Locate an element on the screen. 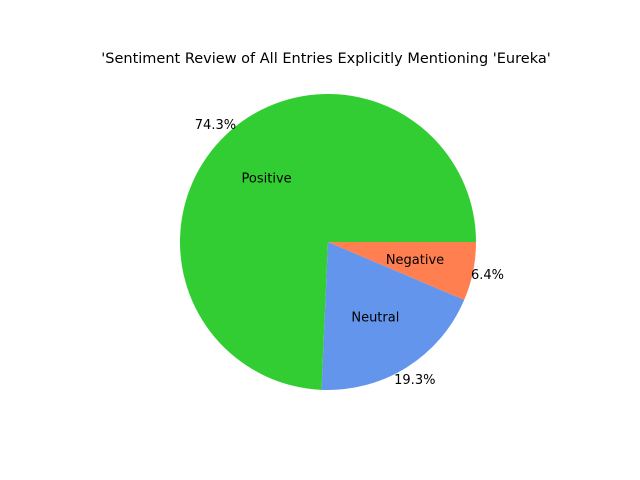  pie-slice-negative is located at coordinates (402, 271).